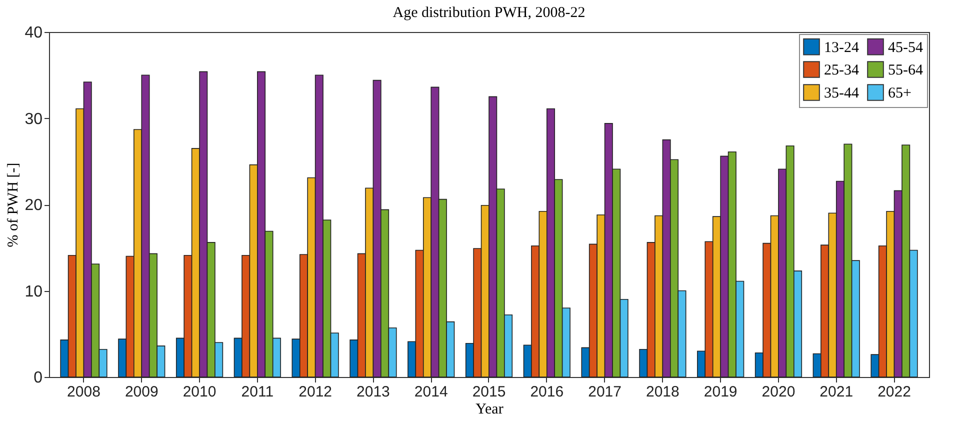 Image resolution: width=968 pixels, height=434 pixels. What do you see at coordinates (489, 13) in the screenshot?
I see `chart-title: Age distribution PWH, 2008-22` at bounding box center [489, 13].